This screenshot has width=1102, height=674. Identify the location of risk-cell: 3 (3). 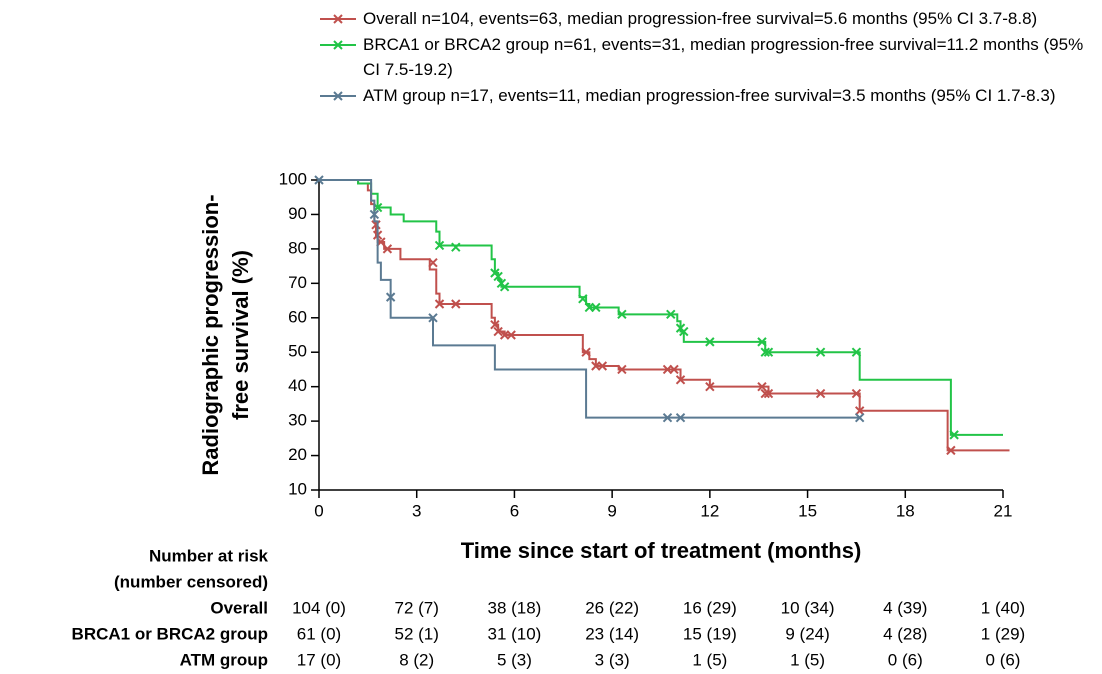
(612, 659).